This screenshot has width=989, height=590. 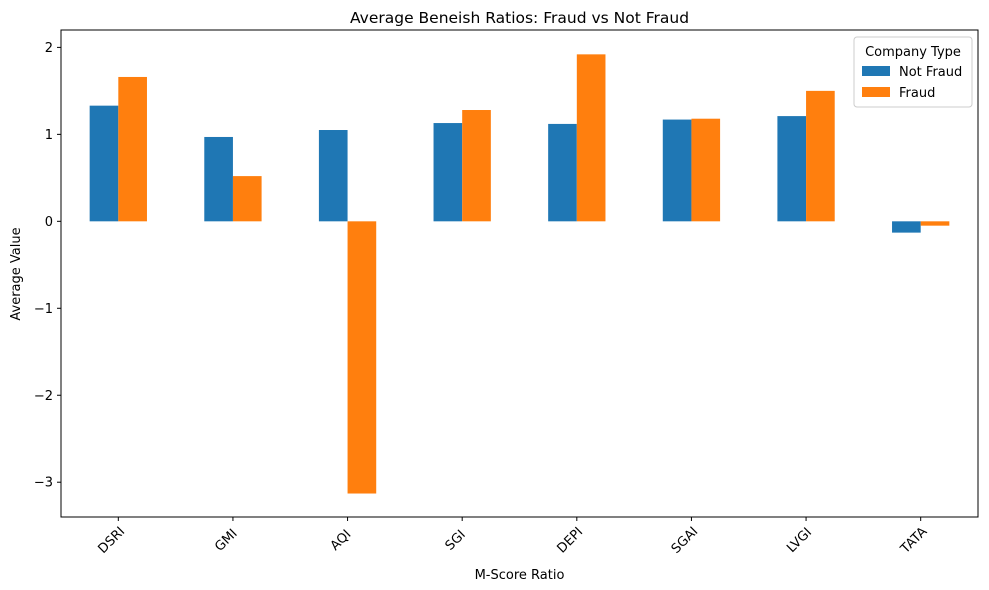 What do you see at coordinates (43, 483) in the screenshot?
I see `y-tick-label: −3` at bounding box center [43, 483].